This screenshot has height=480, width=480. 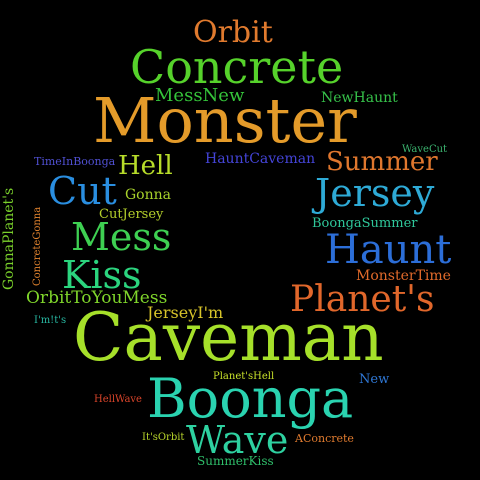 What do you see at coordinates (37, 246) in the screenshot?
I see `word-concretegonna: ConcreteGonna` at bounding box center [37, 246].